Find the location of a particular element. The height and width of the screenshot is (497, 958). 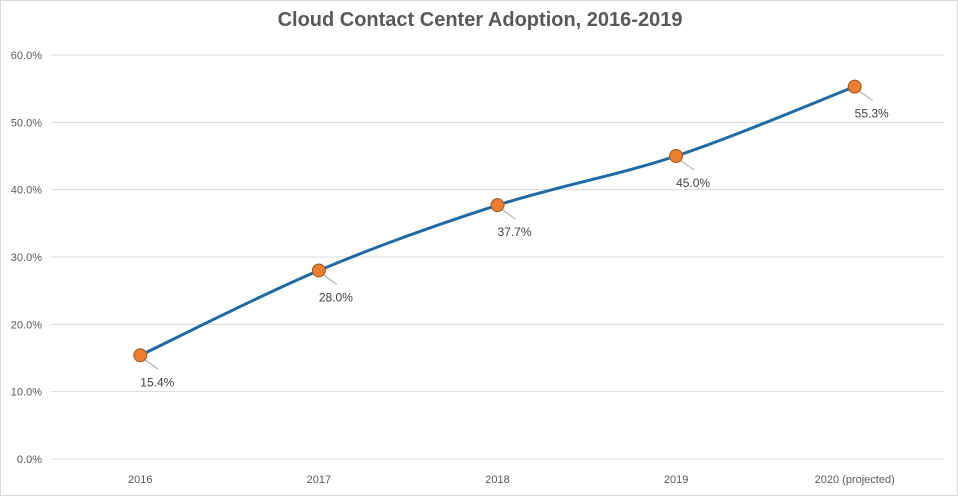

x-tick-label: 2017 is located at coordinates (319, 480).